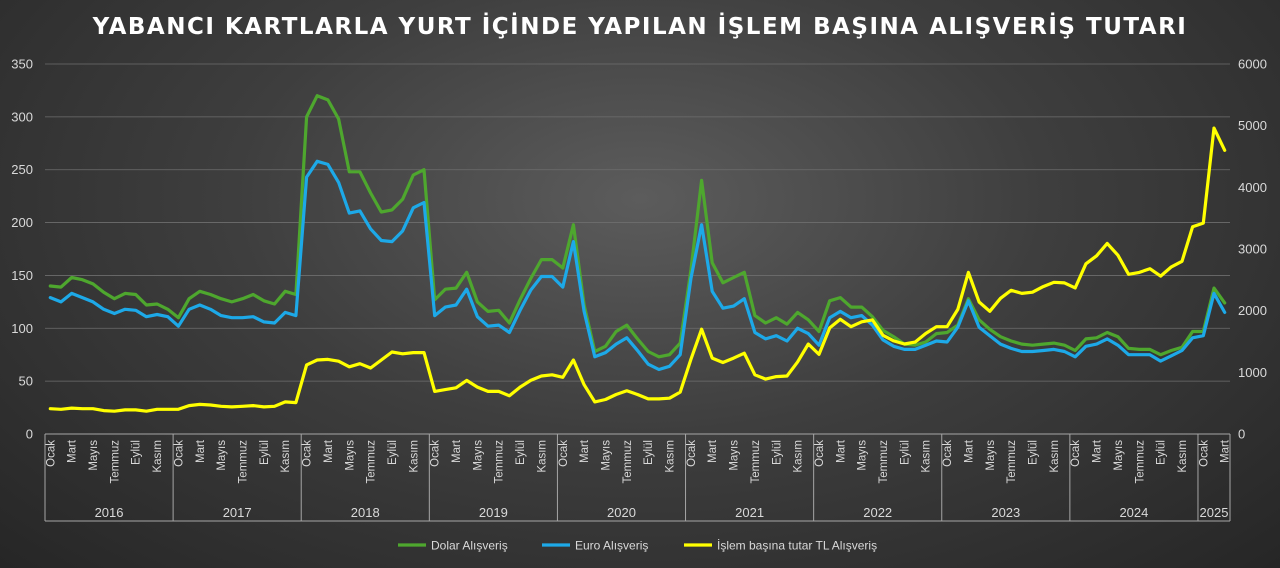  What do you see at coordinates (469, 546) in the screenshot?
I see `legend-label: Dolar Alışveriş` at bounding box center [469, 546].